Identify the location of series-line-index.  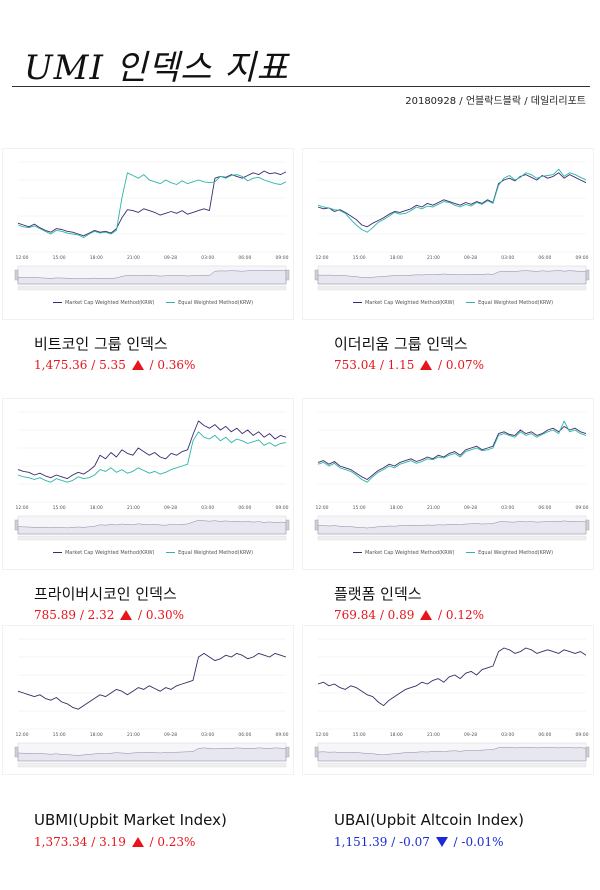
(452, 677).